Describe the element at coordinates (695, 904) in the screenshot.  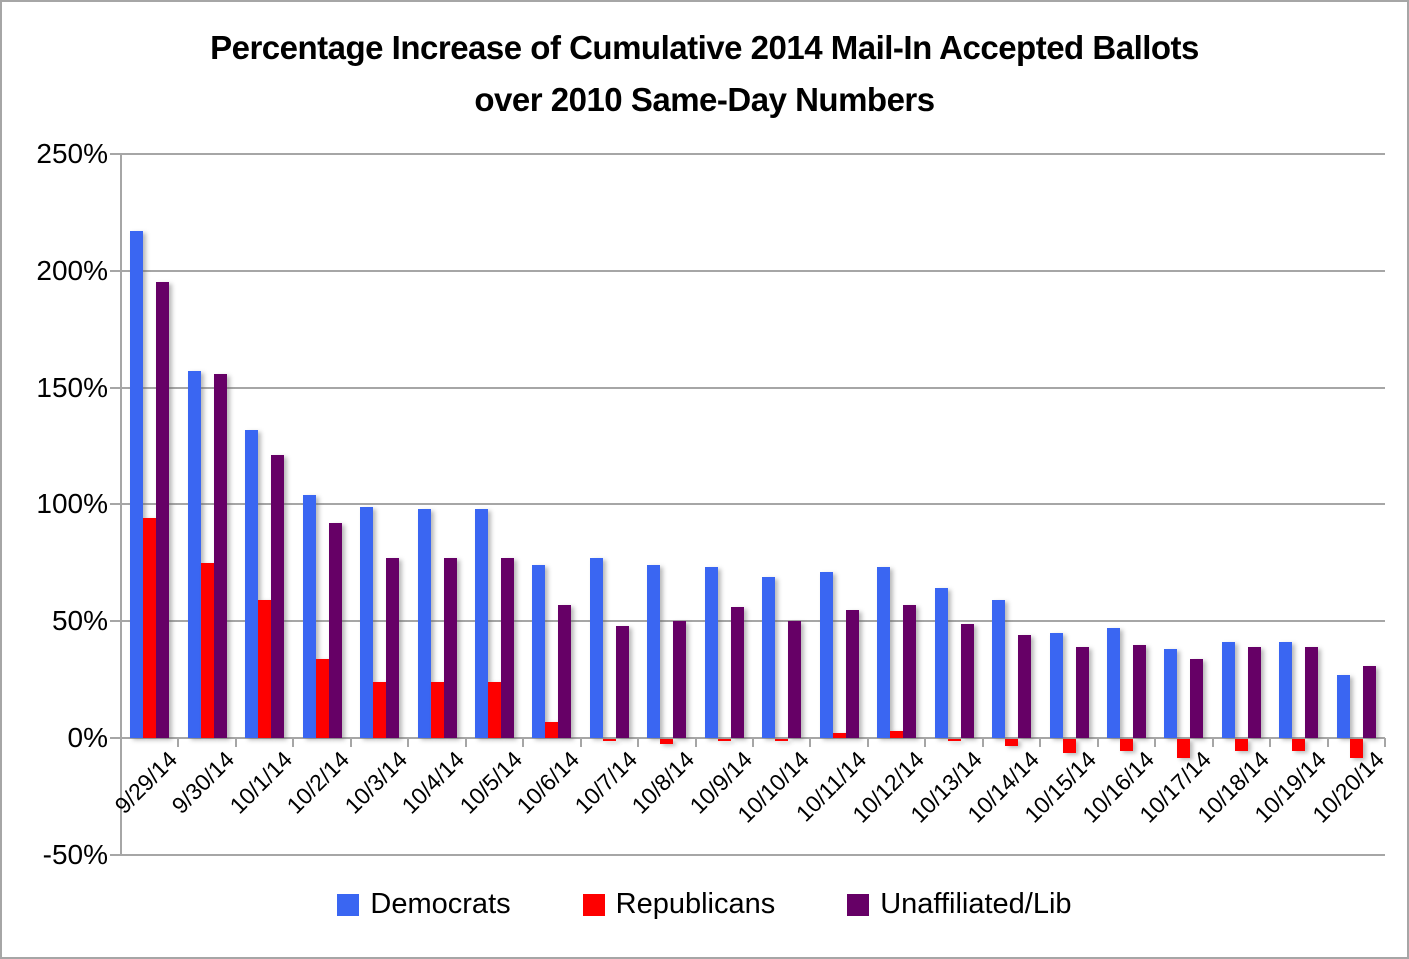
I see `legend-label-republicans: Republicans` at that location.